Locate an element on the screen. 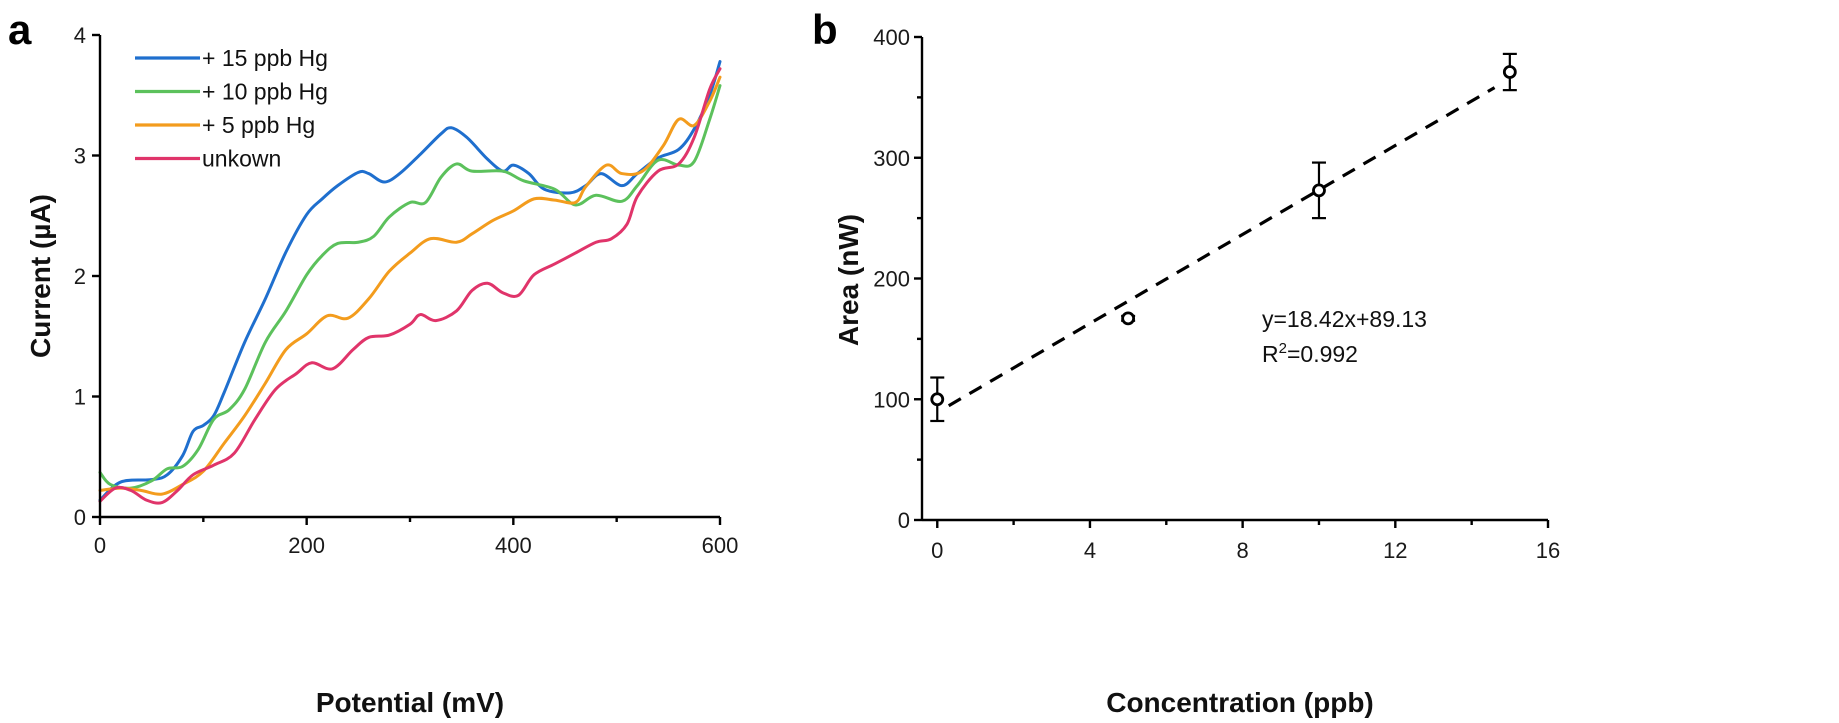  y-tick-label: 400 is located at coordinates (891, 37).